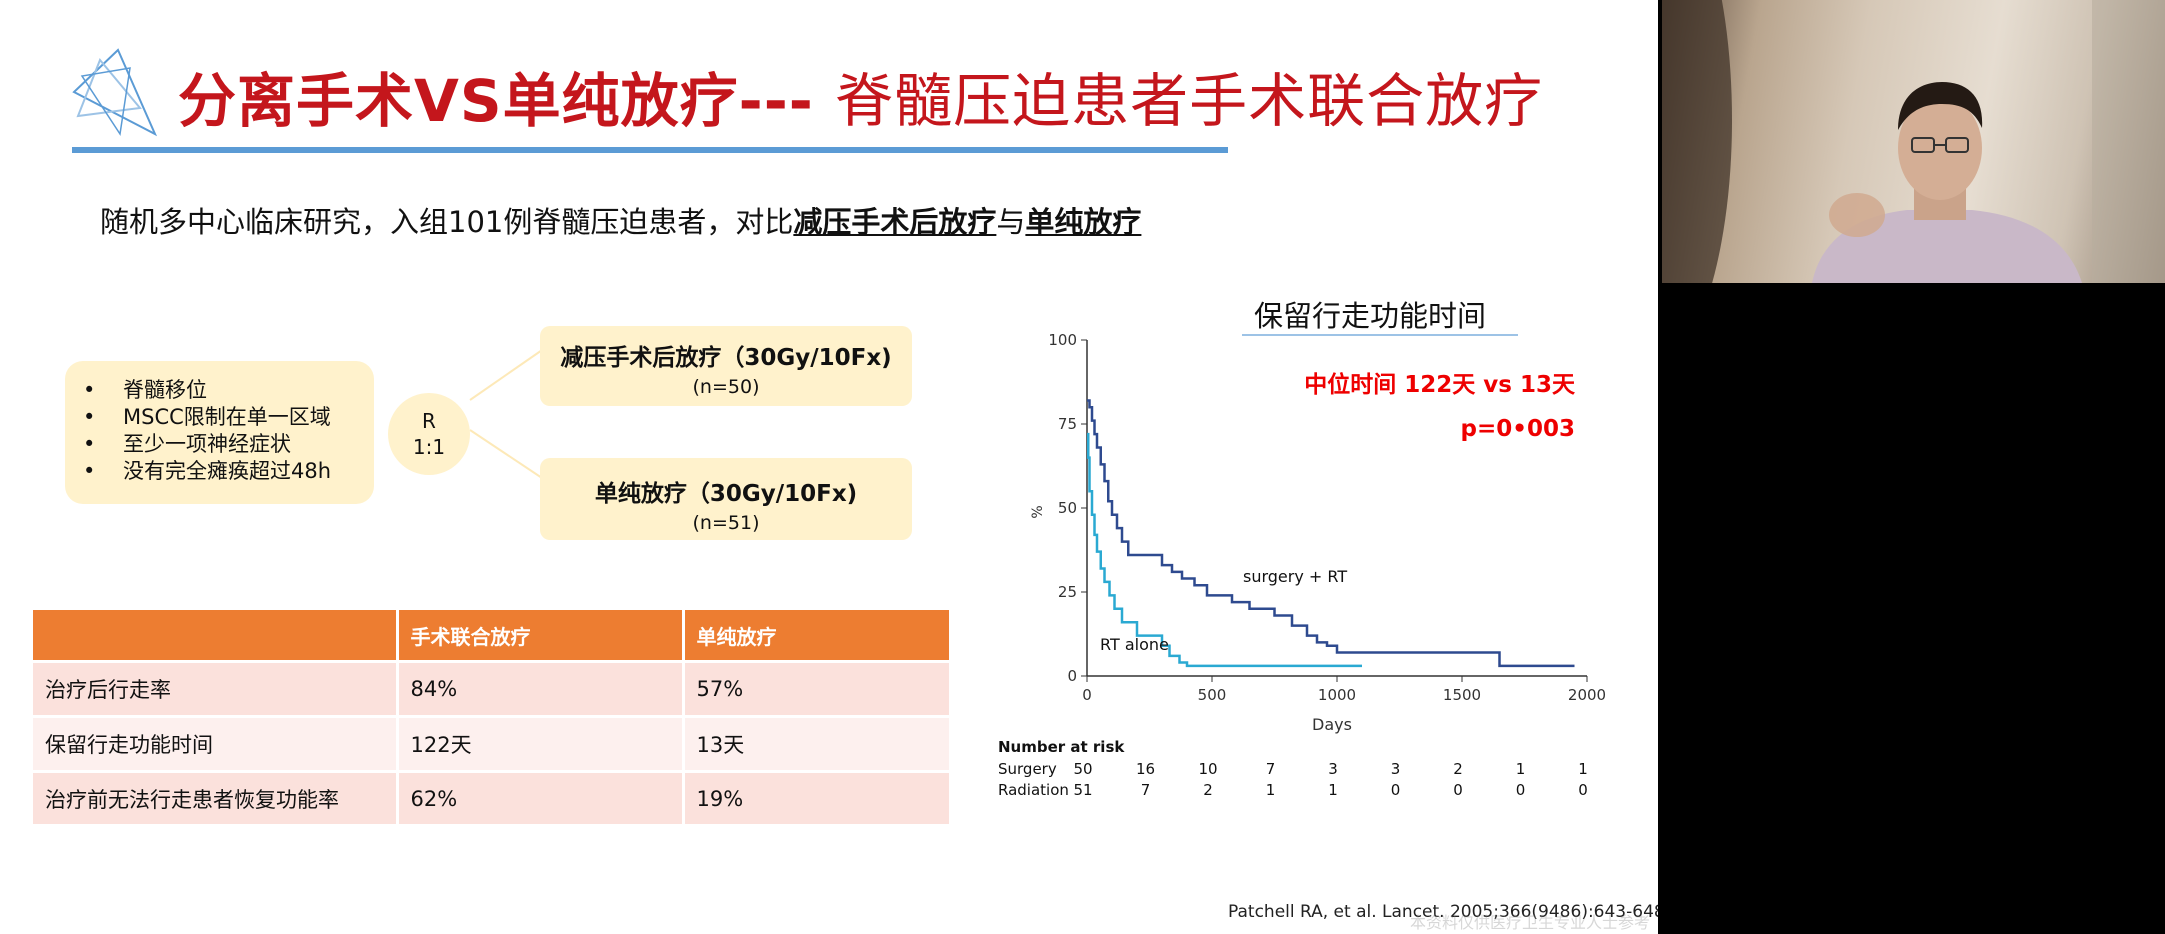 The width and height of the screenshot is (2165, 934). What do you see at coordinates (1082, 790) in the screenshot?
I see `risk-value: 51` at bounding box center [1082, 790].